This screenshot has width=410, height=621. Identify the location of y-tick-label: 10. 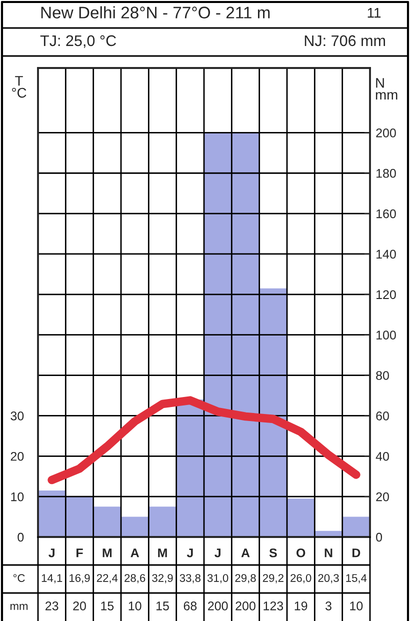
(17, 497).